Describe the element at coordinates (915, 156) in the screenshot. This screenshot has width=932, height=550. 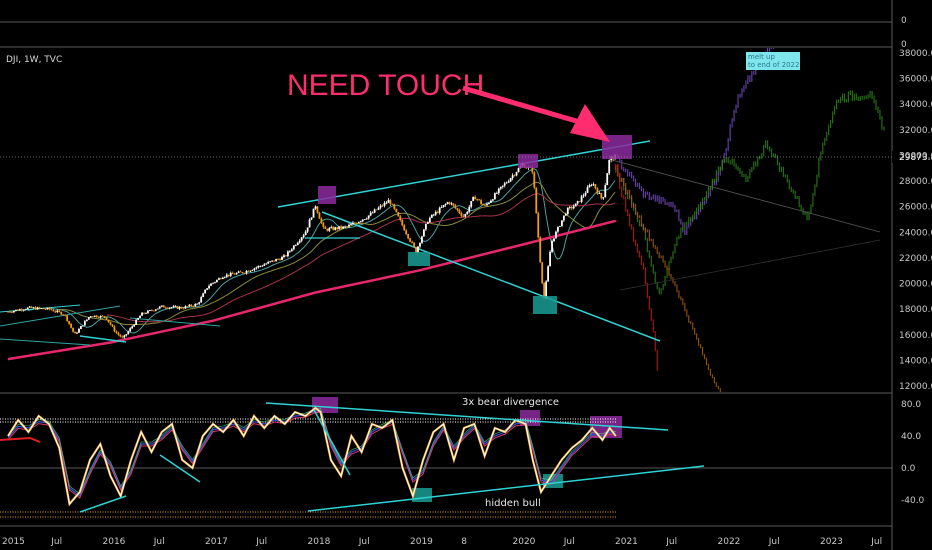
I see `price-tick-9: 30000.0` at that location.